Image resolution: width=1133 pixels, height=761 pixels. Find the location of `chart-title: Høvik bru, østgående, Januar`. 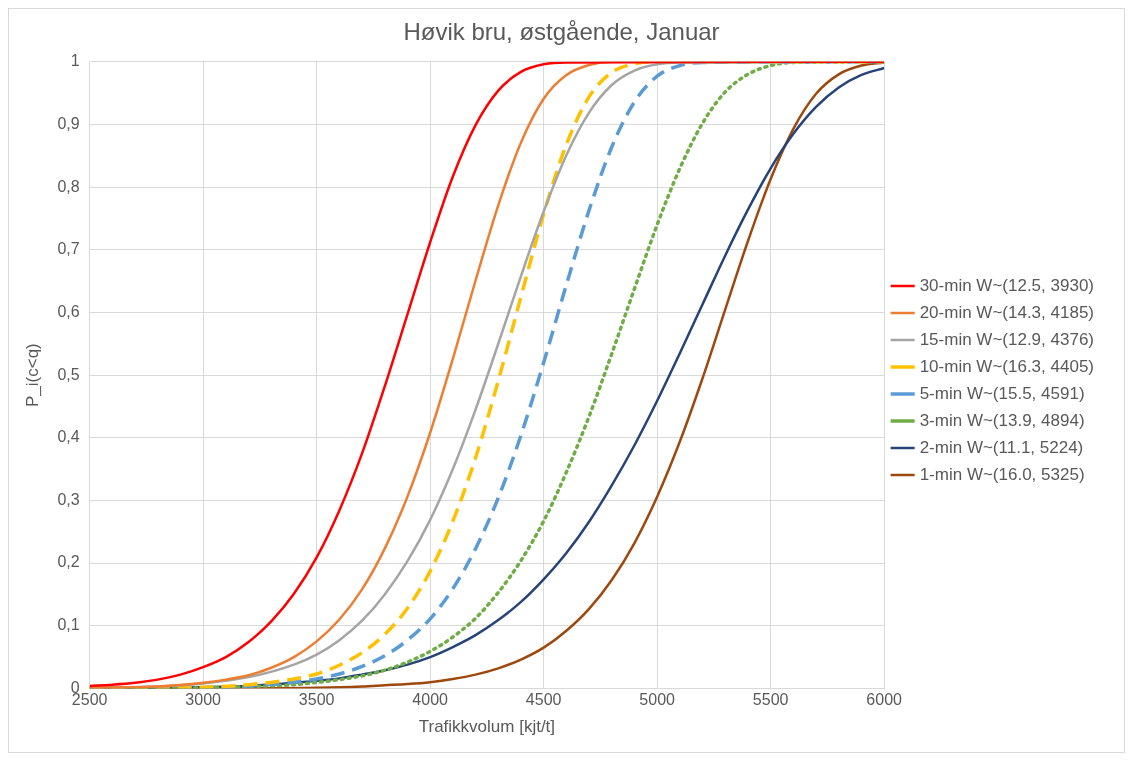

chart-title: Høvik bru, østgående, Januar is located at coordinates (561, 32).